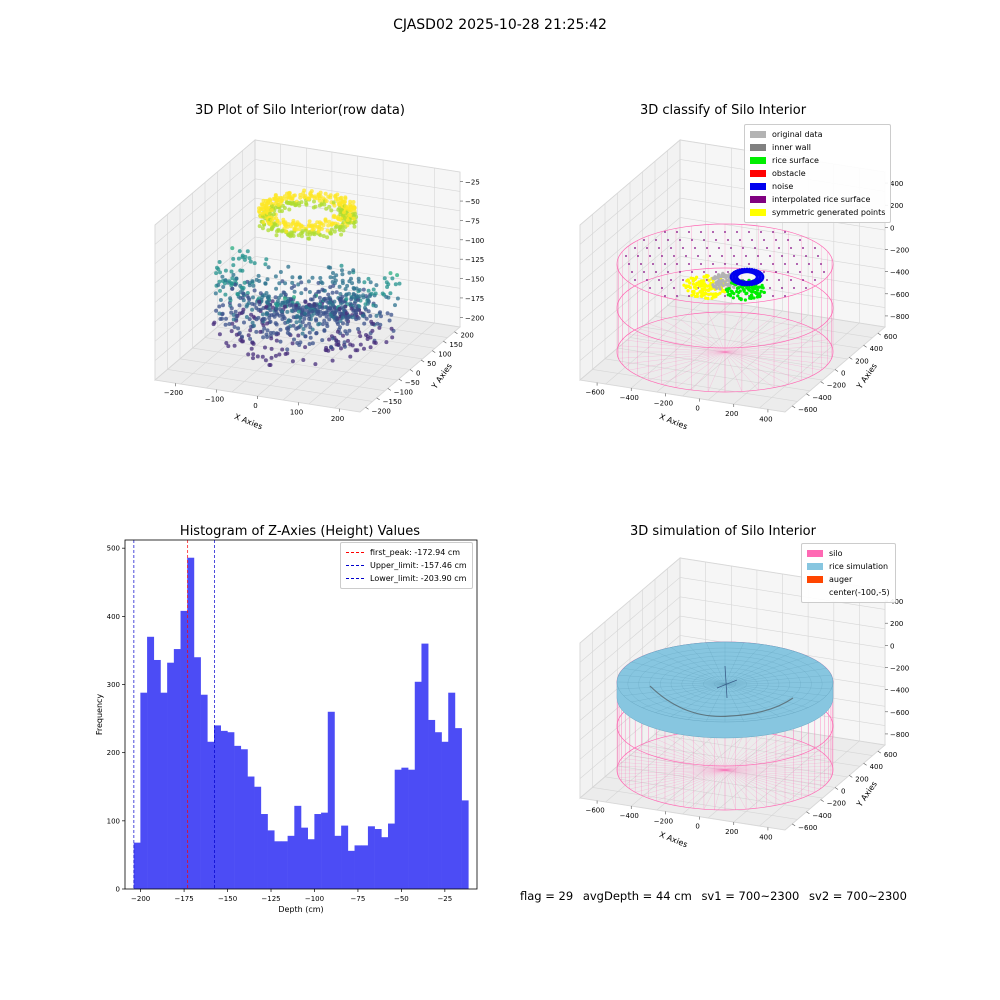 This screenshot has width=1000, height=1000. Describe the element at coordinates (765, 419) in the screenshot. I see `x-tick-label: 400` at that location.